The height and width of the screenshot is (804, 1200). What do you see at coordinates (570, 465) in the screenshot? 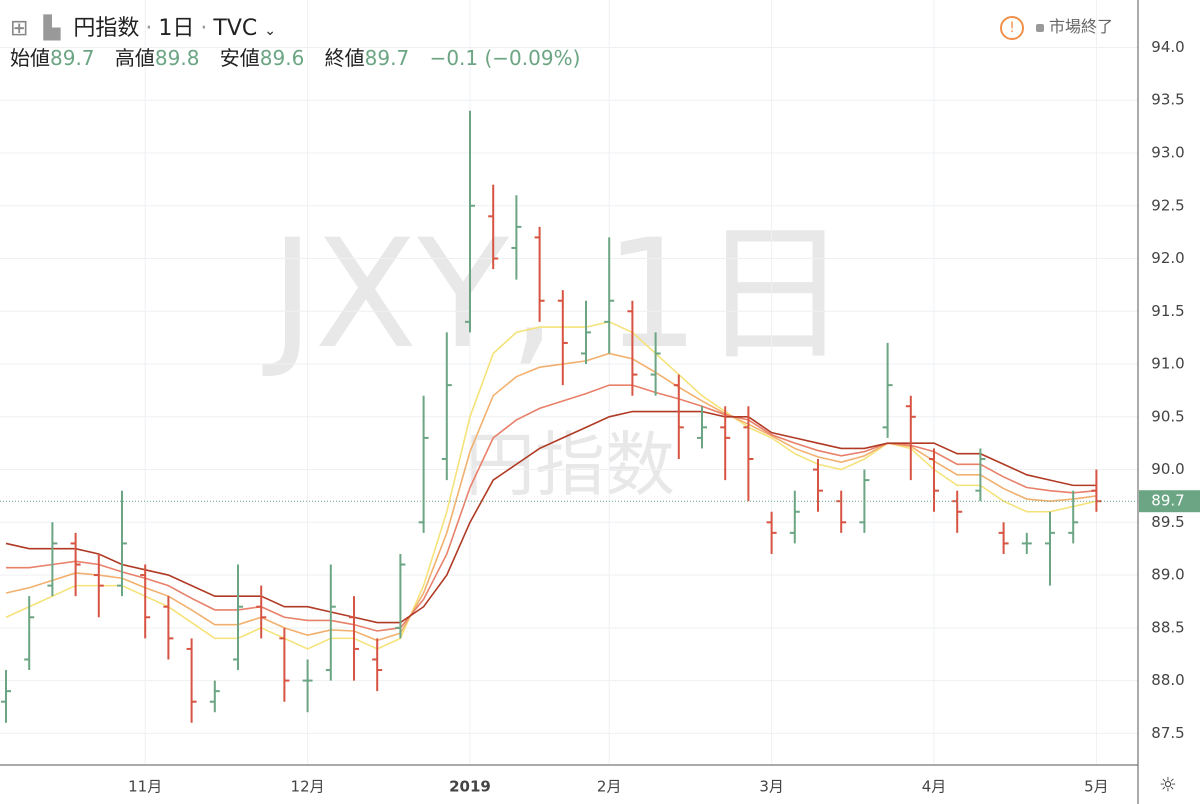
I see `watermark-name: 円指数` at bounding box center [570, 465].